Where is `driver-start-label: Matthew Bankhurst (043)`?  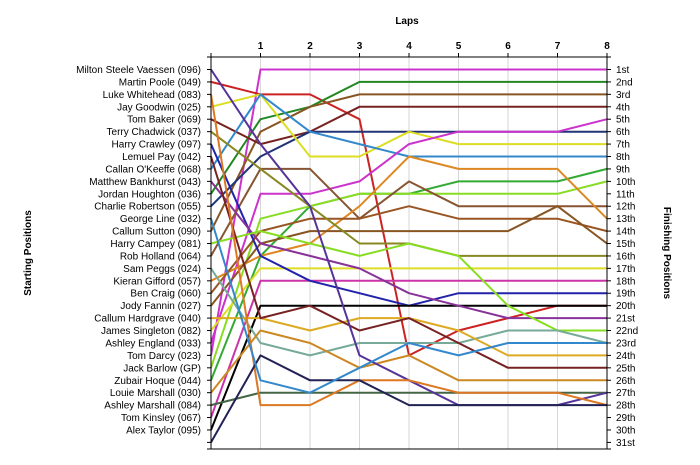 driver-start-label: Matthew Bankhurst (043) is located at coordinates (145, 182).